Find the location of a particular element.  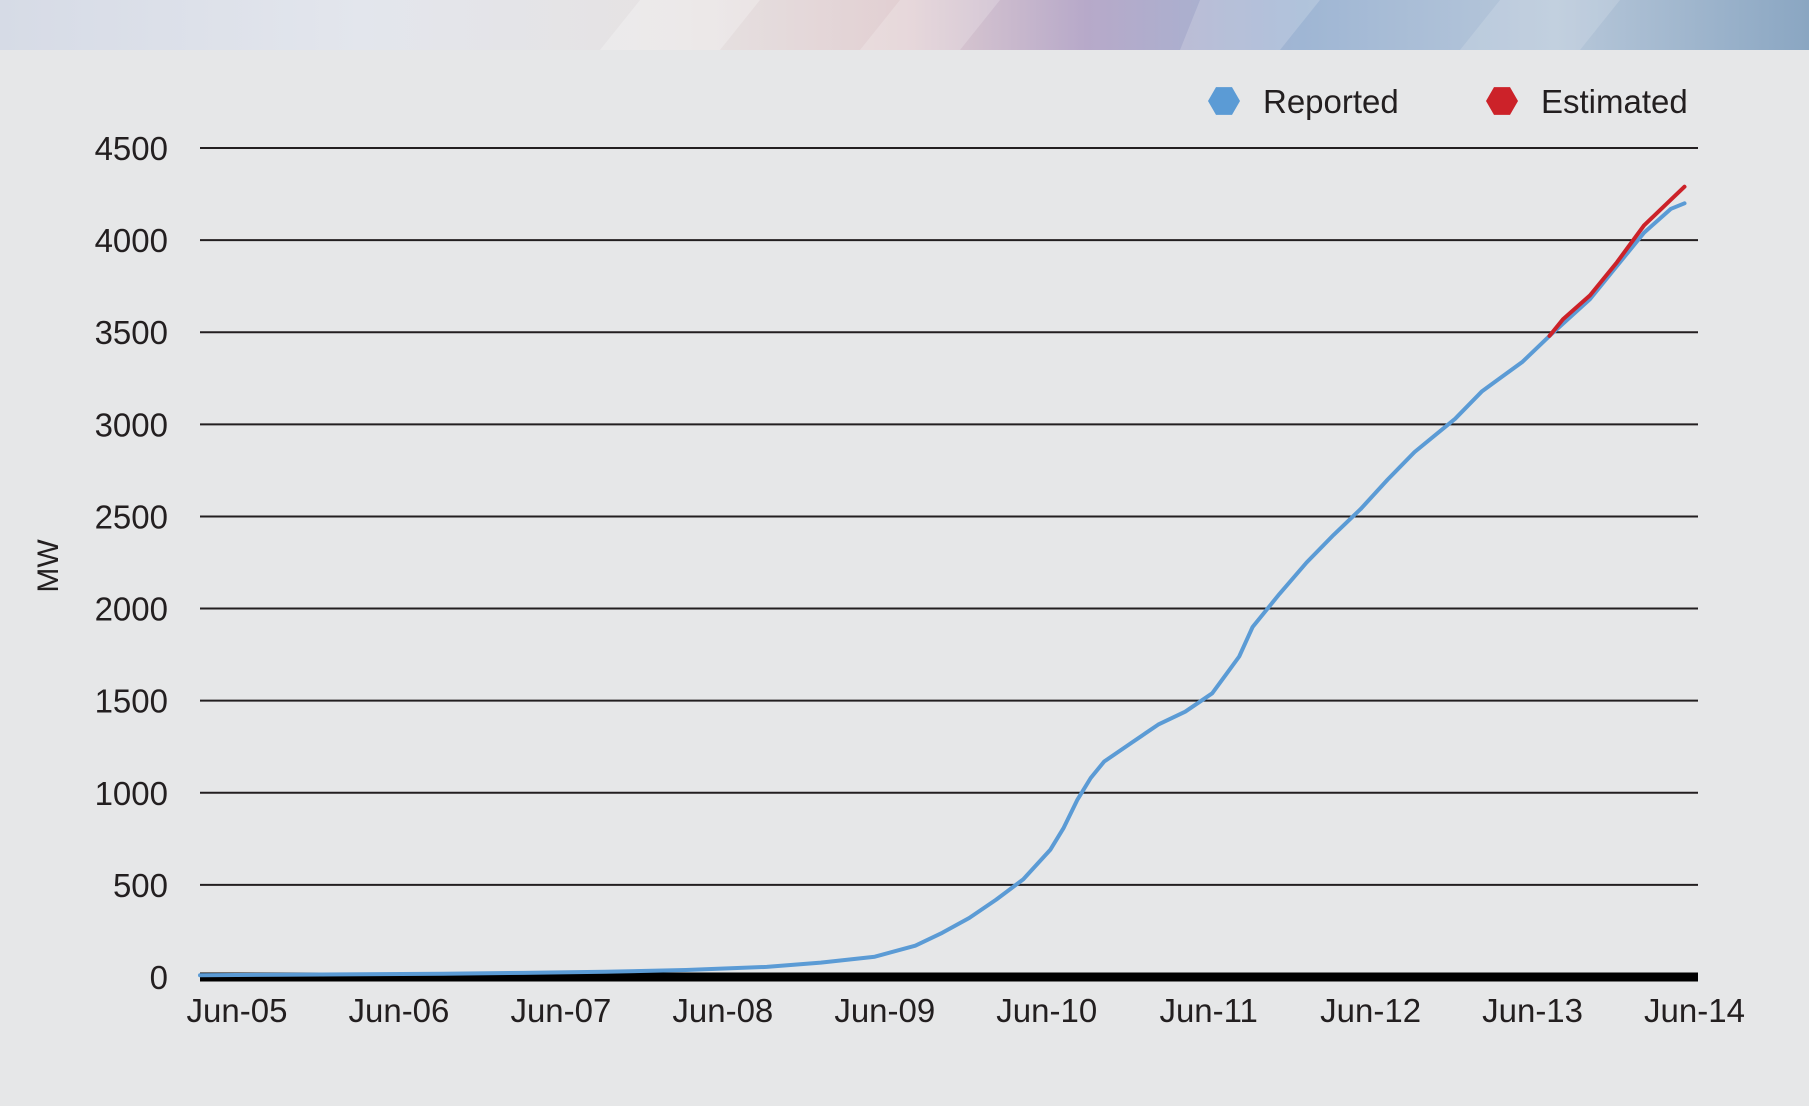

y-tick-label: 1000 is located at coordinates (131, 793).